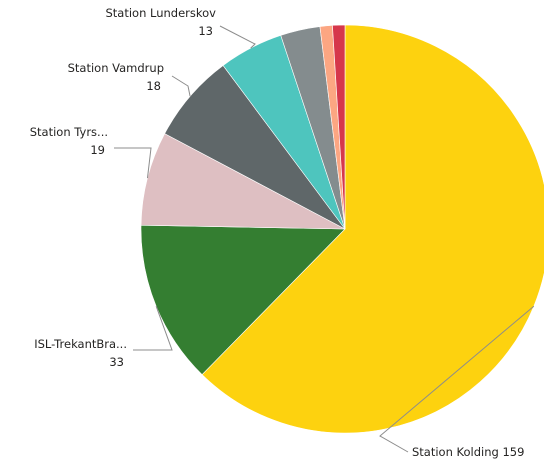 Image resolution: width=544 pixels, height=463 pixels. I want to click on data-label-name-5: Station Lunderskov, so click(160, 13).